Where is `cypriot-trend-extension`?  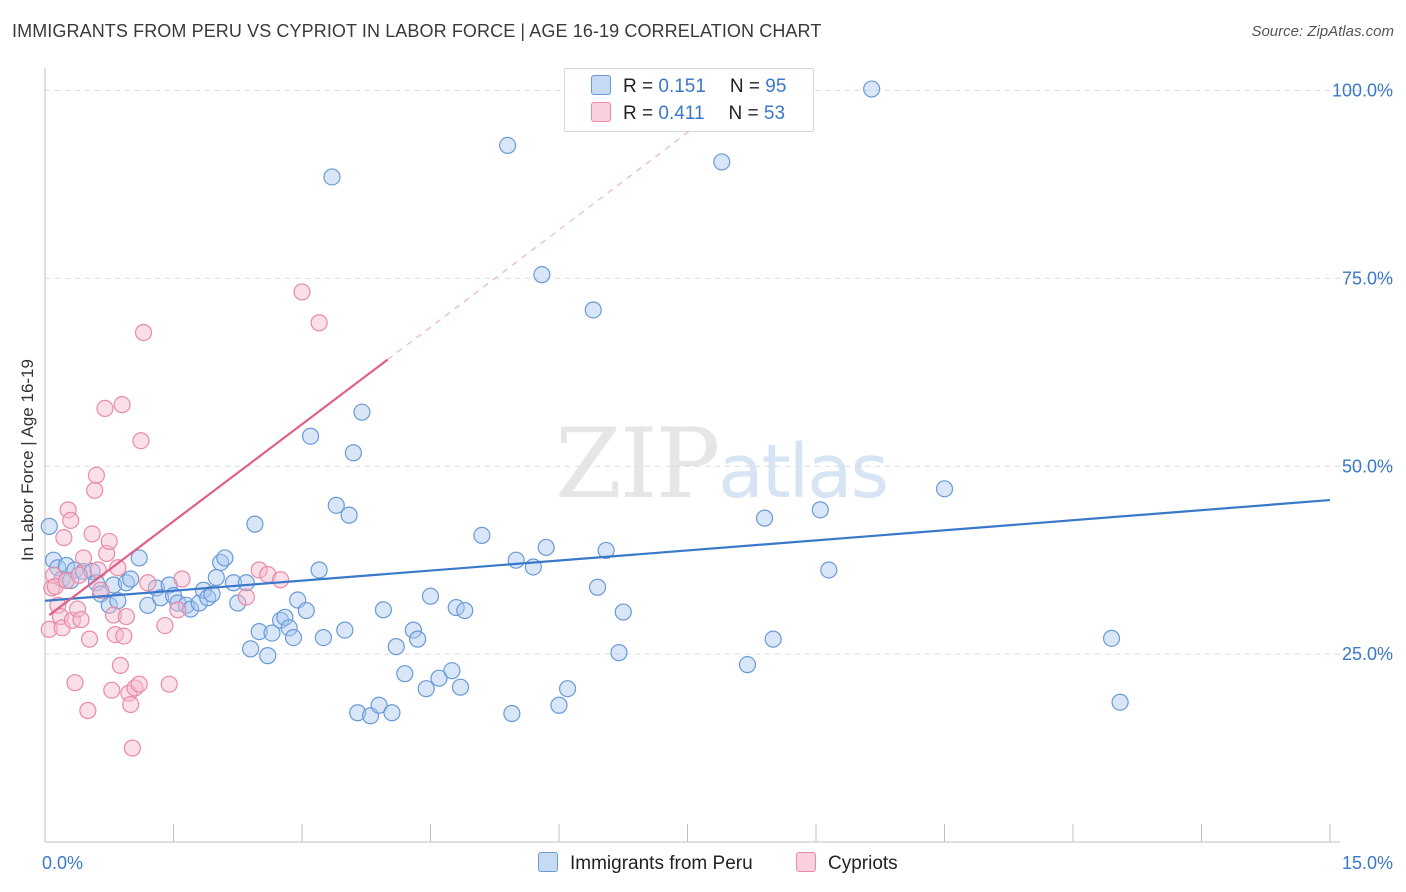
cypriot-trend-extension is located at coordinates (550, 236).